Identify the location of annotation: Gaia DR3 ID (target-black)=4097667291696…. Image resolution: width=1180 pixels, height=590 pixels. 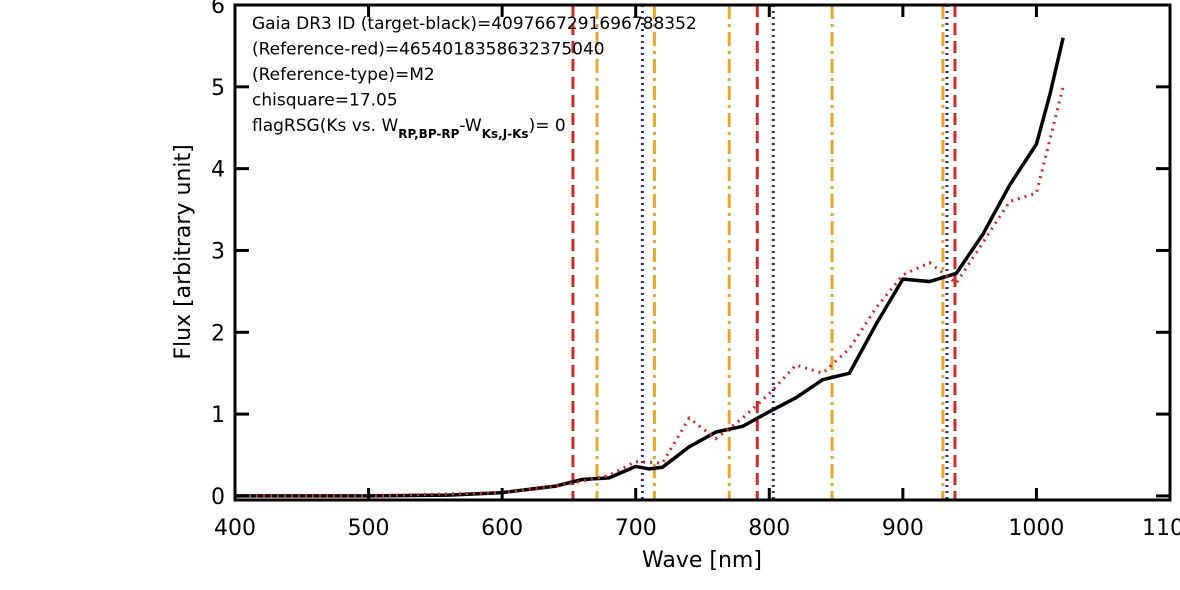
(474, 24).